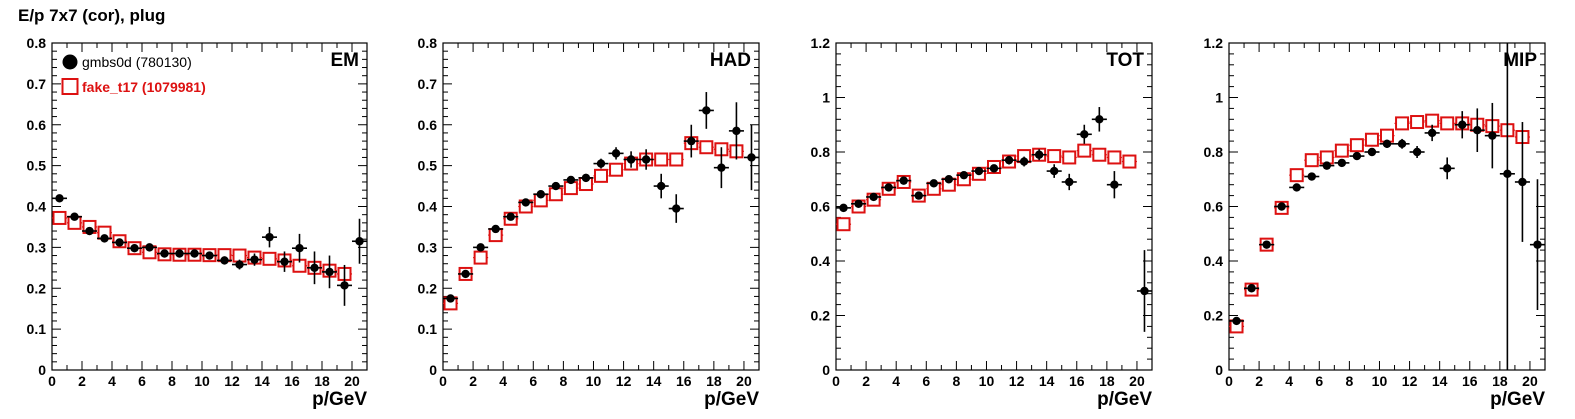 This screenshot has height=419, width=1575. Describe the element at coordinates (428, 166) in the screenshot. I see `y-tick-label: 0.5` at that location.